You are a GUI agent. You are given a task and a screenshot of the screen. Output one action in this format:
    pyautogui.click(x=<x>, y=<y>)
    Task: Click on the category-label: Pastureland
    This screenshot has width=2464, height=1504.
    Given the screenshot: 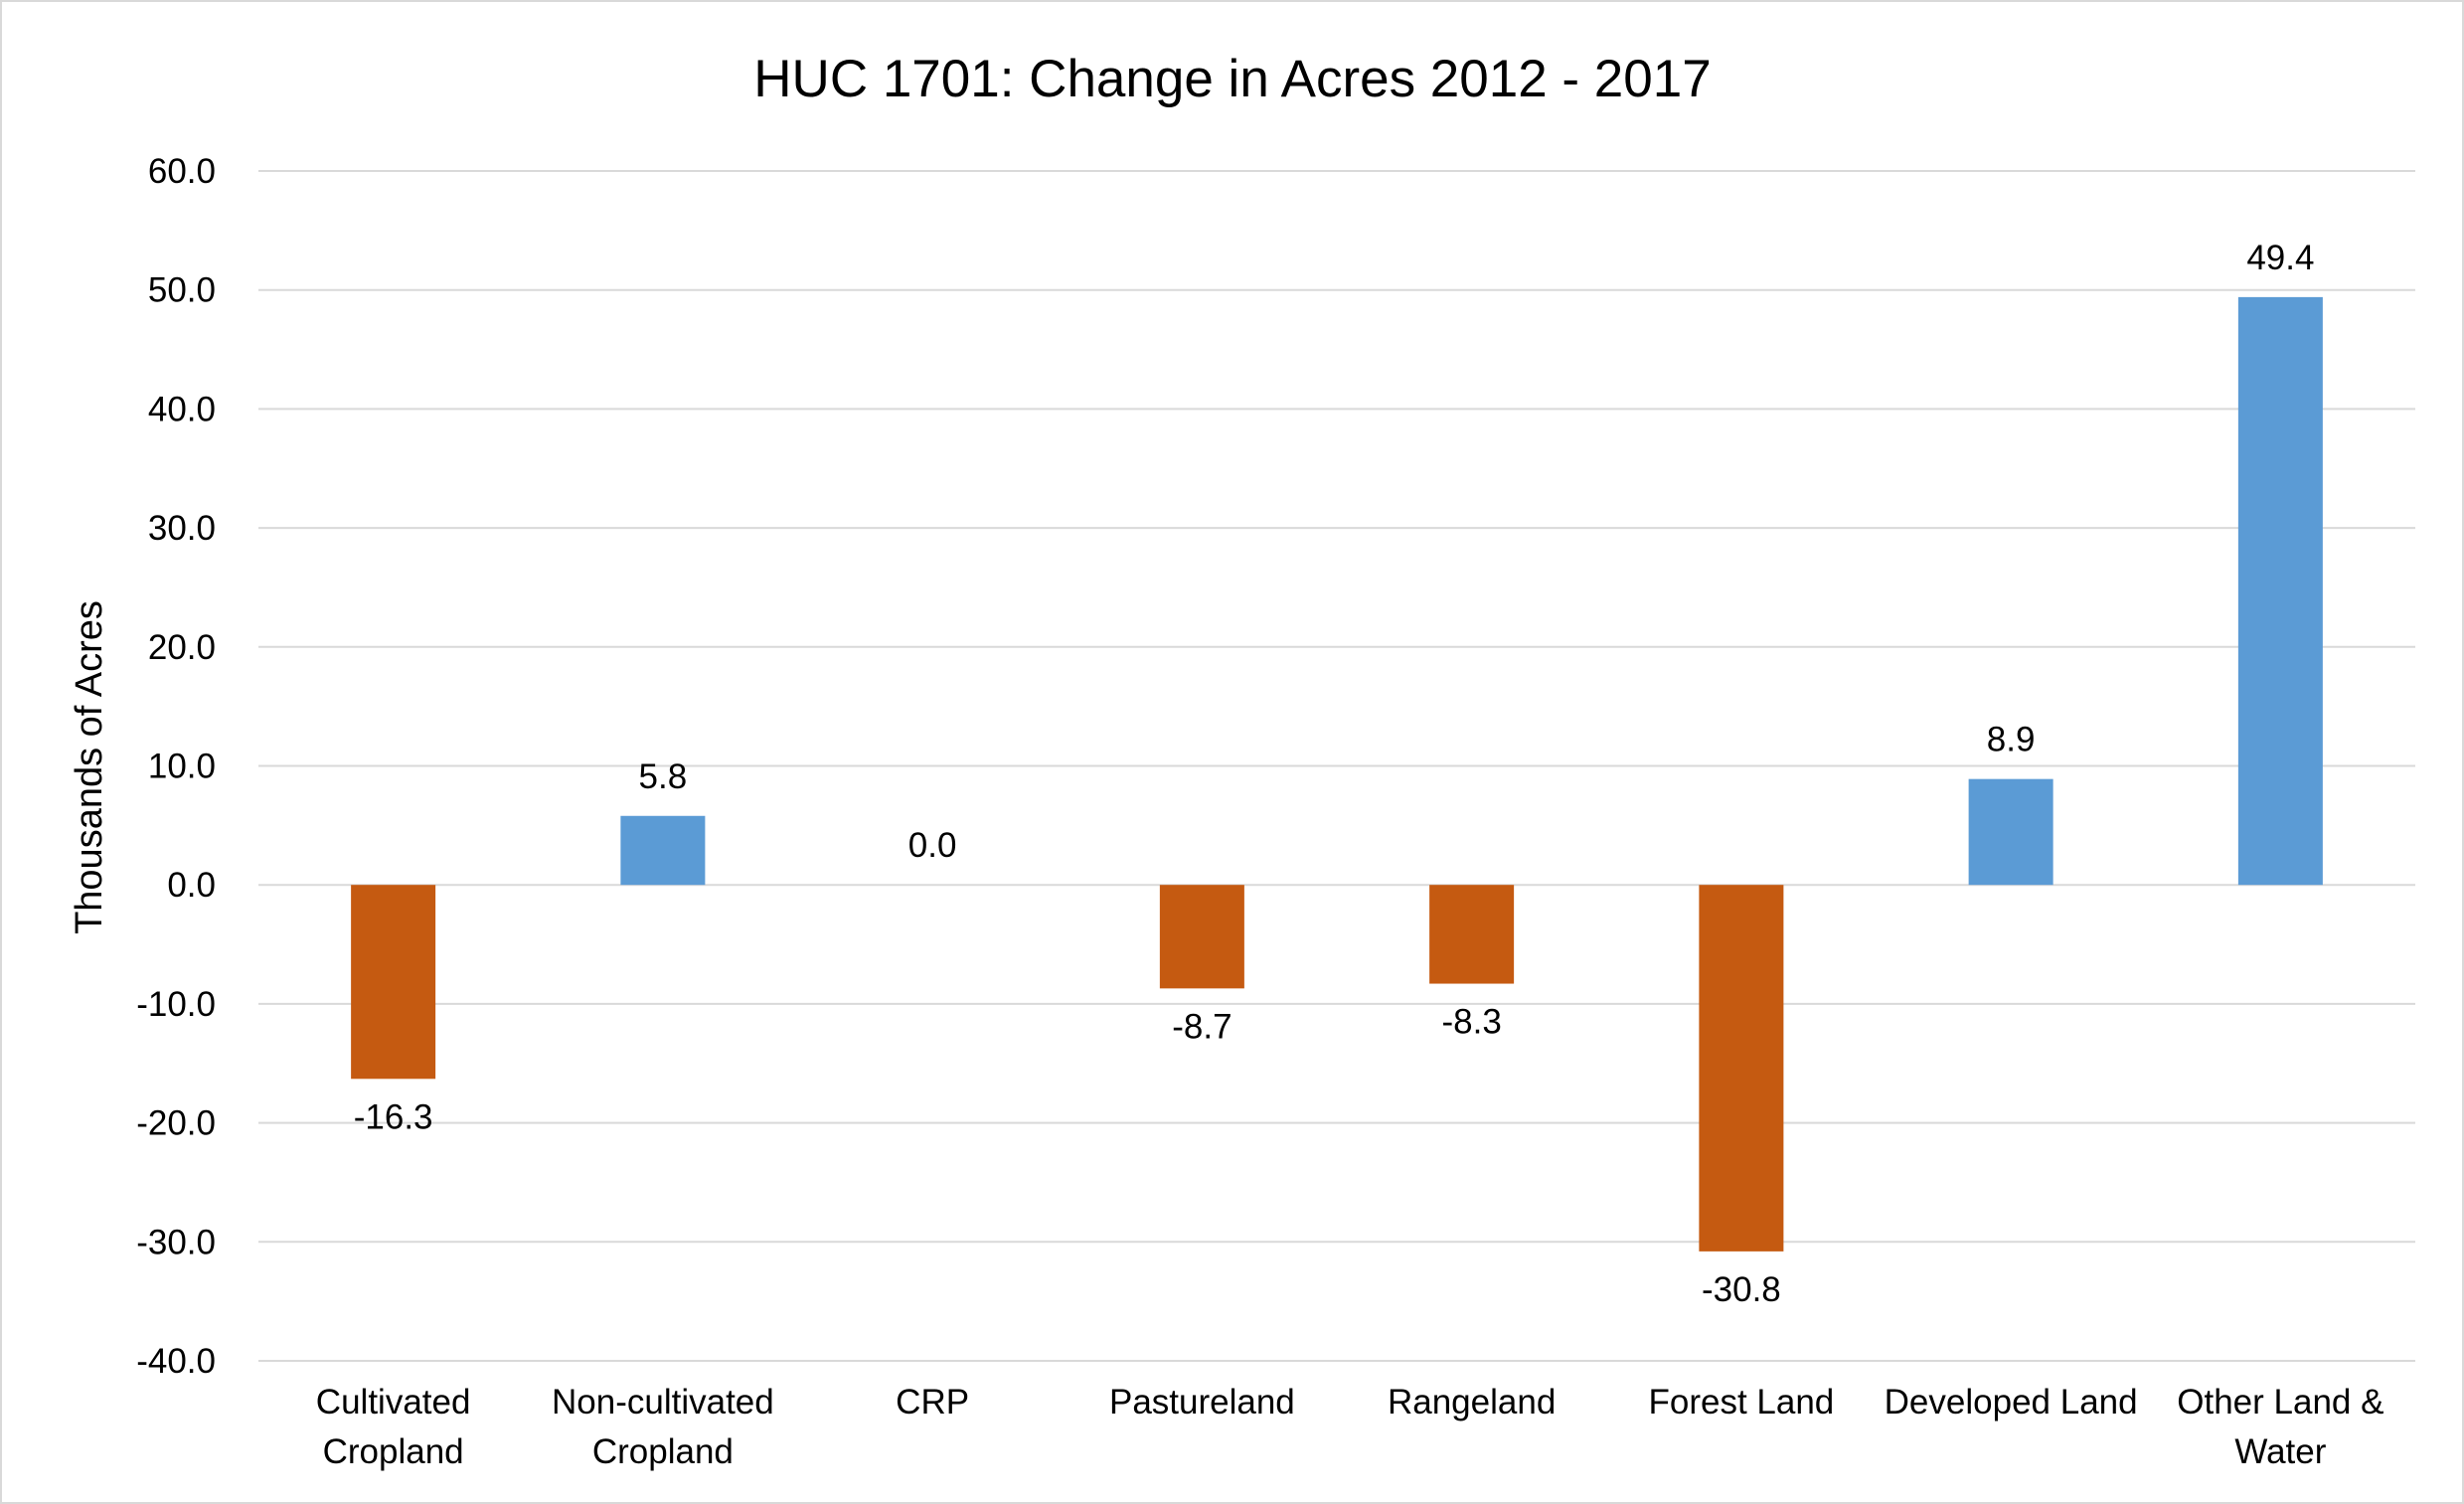 What is the action you would take?
    pyautogui.click(x=1202, y=1402)
    